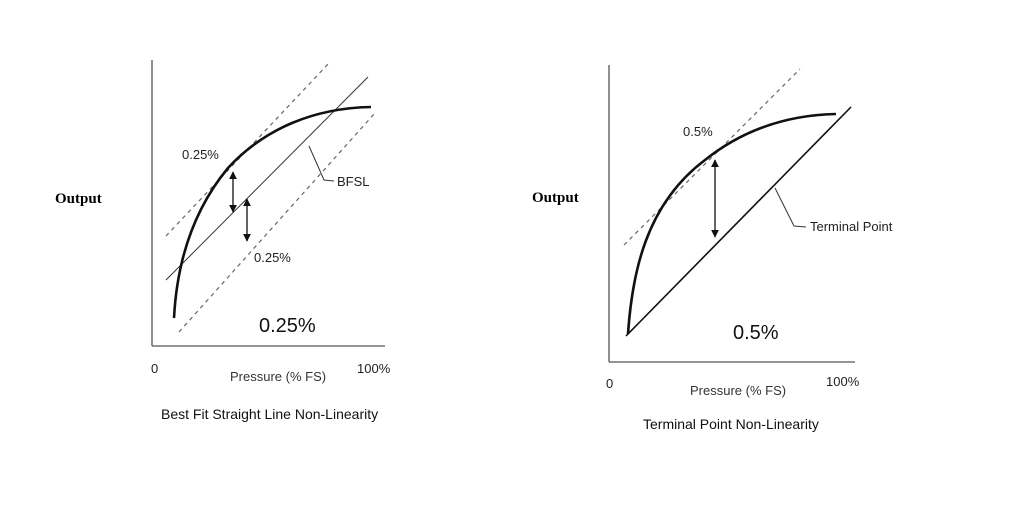  Describe the element at coordinates (843, 381) in the screenshot. I see `right-tick-full: 100%` at that location.